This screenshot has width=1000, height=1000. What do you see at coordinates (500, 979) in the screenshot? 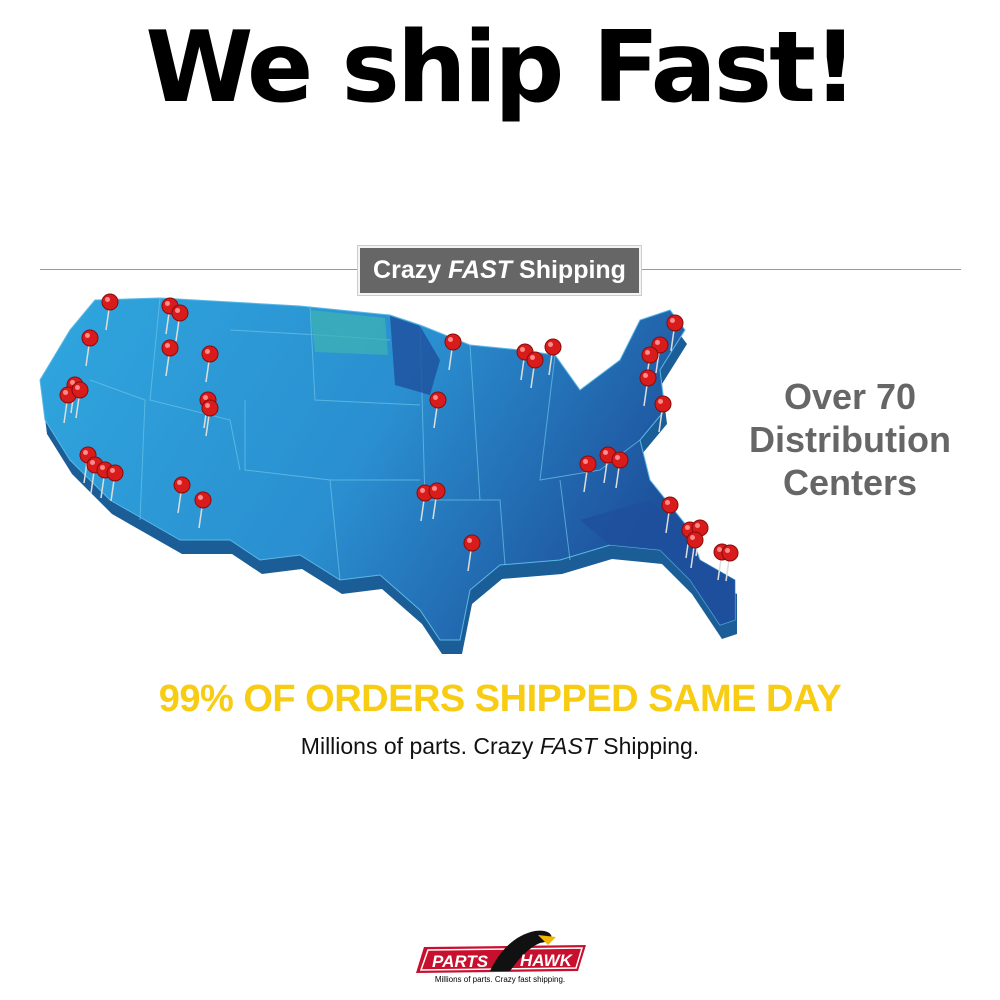
I see `logo-tagline: Millions of parts. Crazy fast shipping.` at bounding box center [500, 979].